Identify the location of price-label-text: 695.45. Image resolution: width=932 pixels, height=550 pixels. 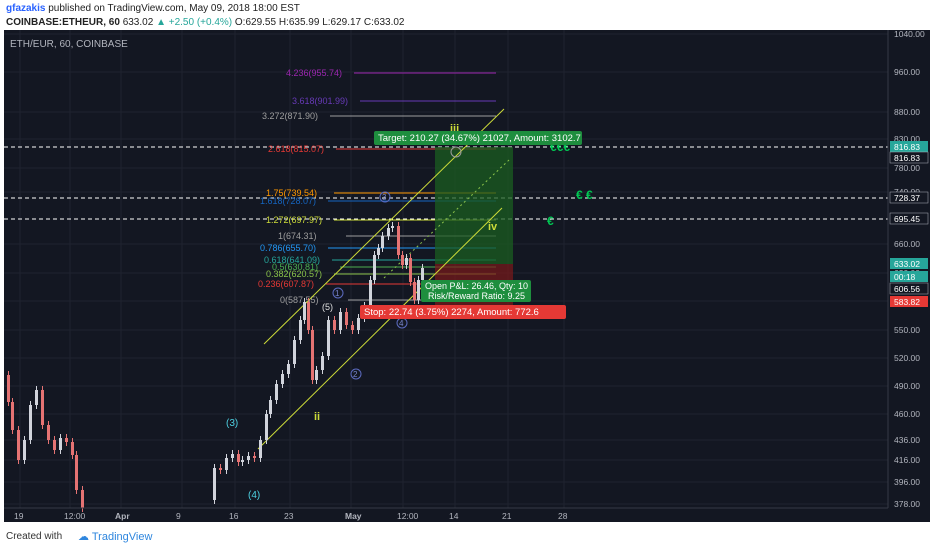
(907, 219).